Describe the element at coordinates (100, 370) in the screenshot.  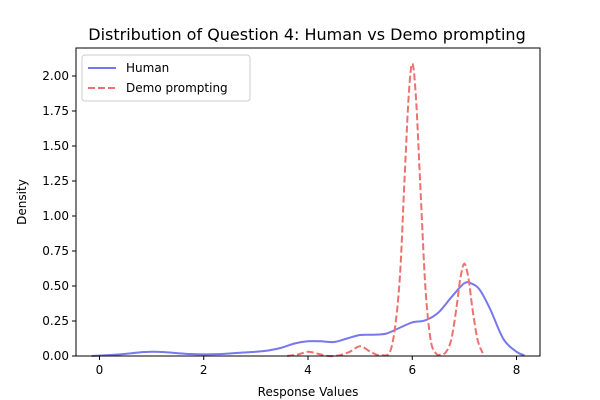
I see `x-tick-label: 0` at that location.